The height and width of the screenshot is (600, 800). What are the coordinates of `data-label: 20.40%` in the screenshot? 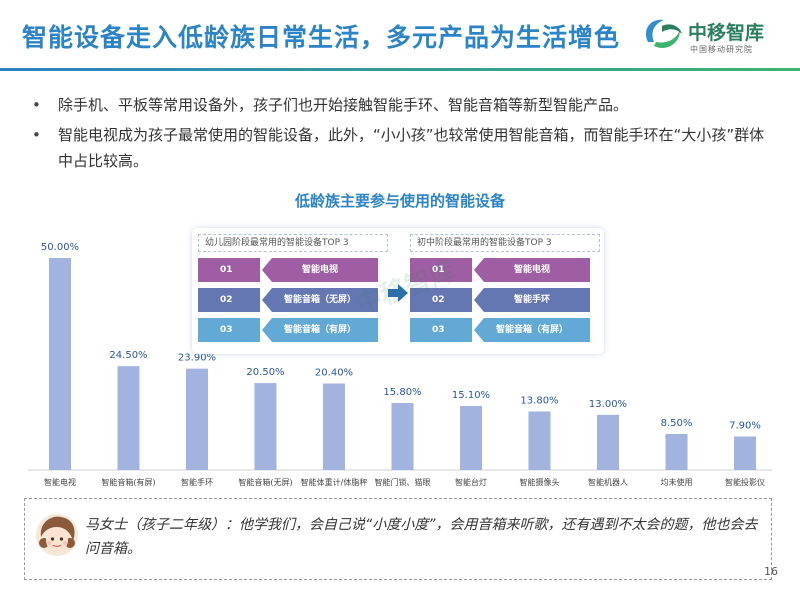 It's located at (334, 373).